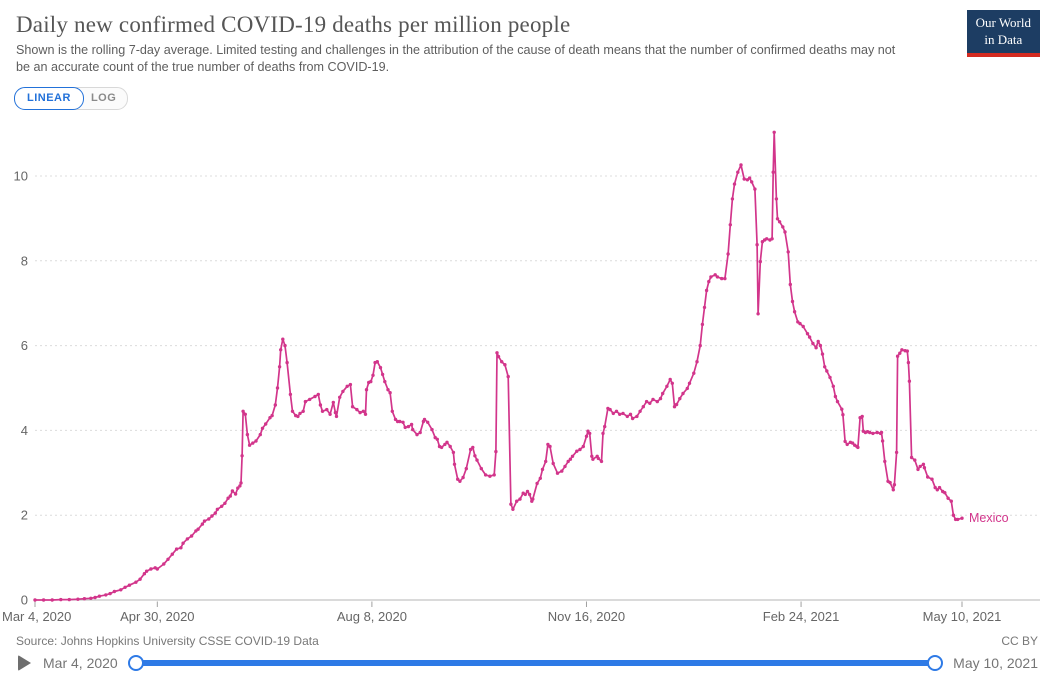 The width and height of the screenshot is (1052, 675). What do you see at coordinates (49, 98) in the screenshot?
I see `linear-scale-button: LINEAR` at bounding box center [49, 98].